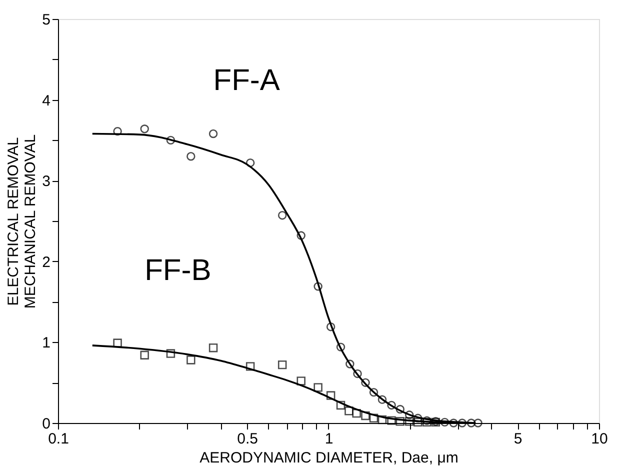 The width and height of the screenshot is (620, 470). Describe the element at coordinates (246, 80) in the screenshot. I see `series-label: FF-A` at that location.